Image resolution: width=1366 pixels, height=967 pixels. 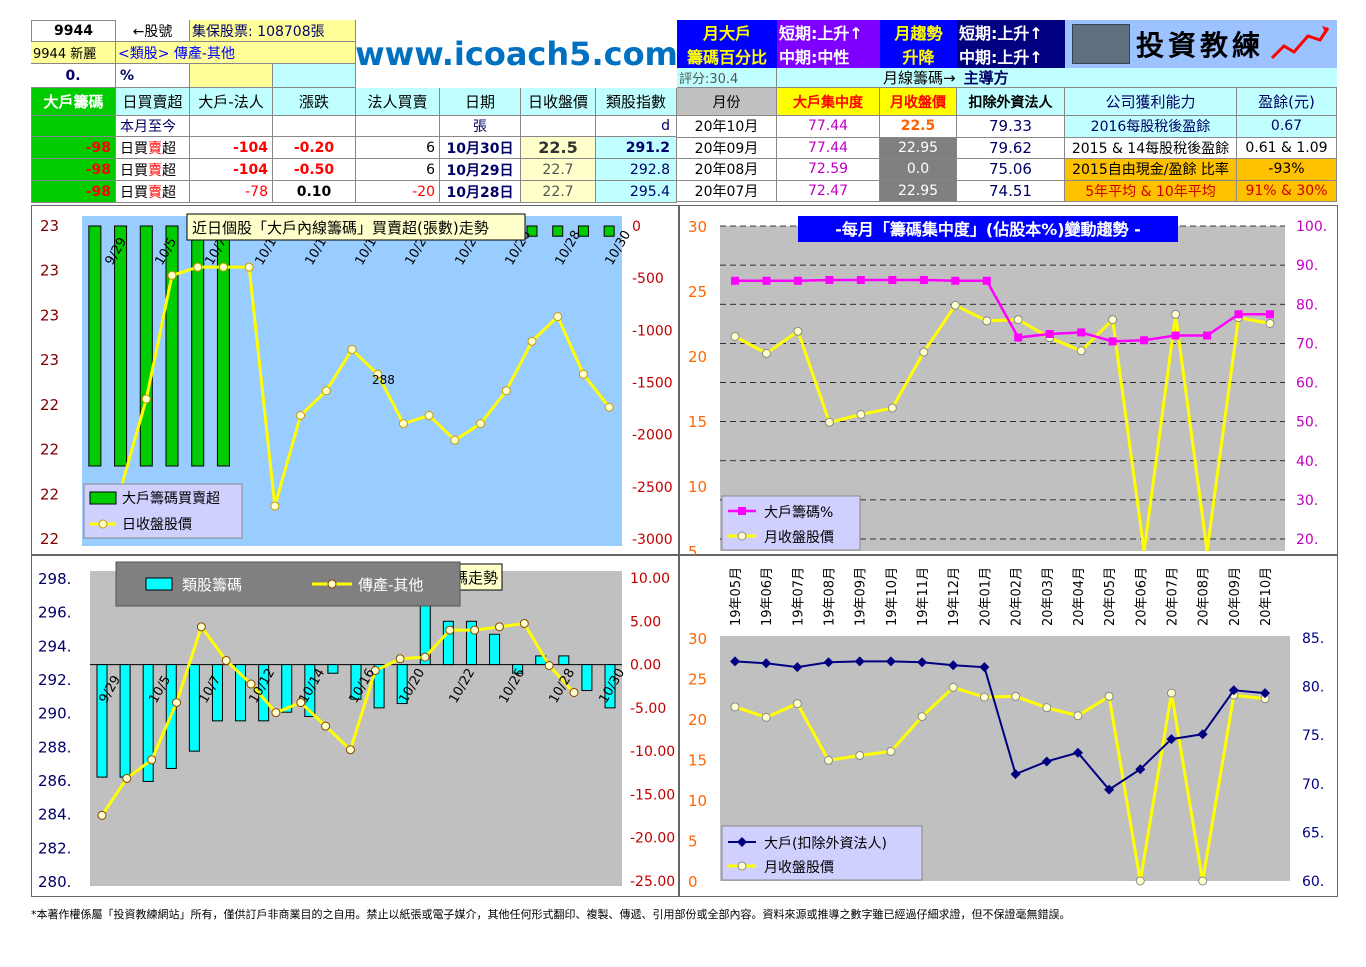 What do you see at coordinates (54, 714) in the screenshot?
I see `left-tick-label: 290.` at bounding box center [54, 714].